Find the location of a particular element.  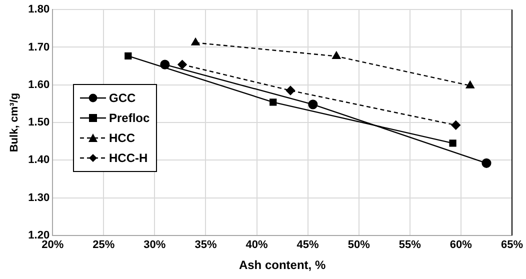

x-tick-label: 45% is located at coordinates (308, 245).